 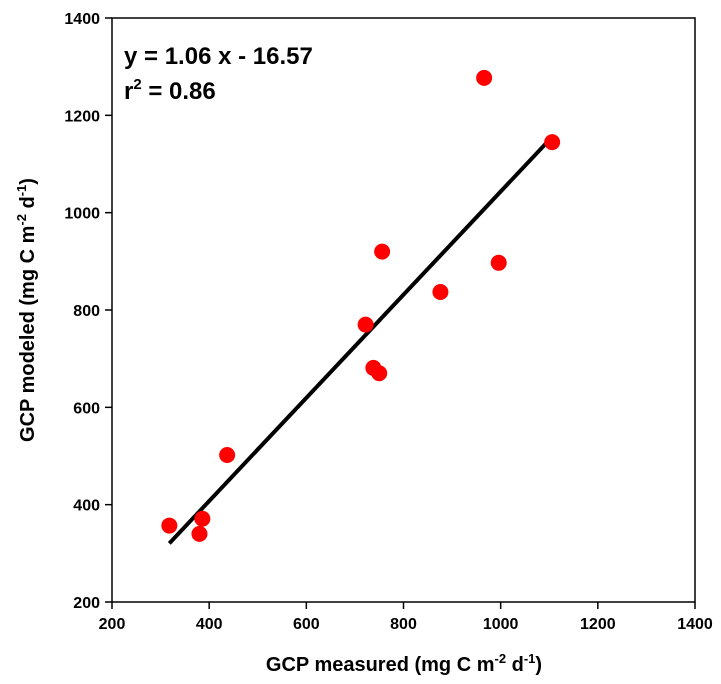 I want to click on x-axis-title: GCP measured (mg C m-2 d-1), so click(x=404, y=663).